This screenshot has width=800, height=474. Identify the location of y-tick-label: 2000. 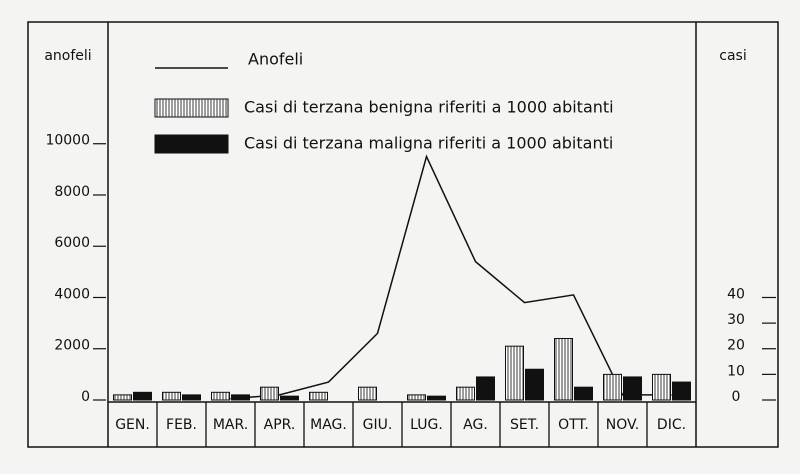
(72, 346).